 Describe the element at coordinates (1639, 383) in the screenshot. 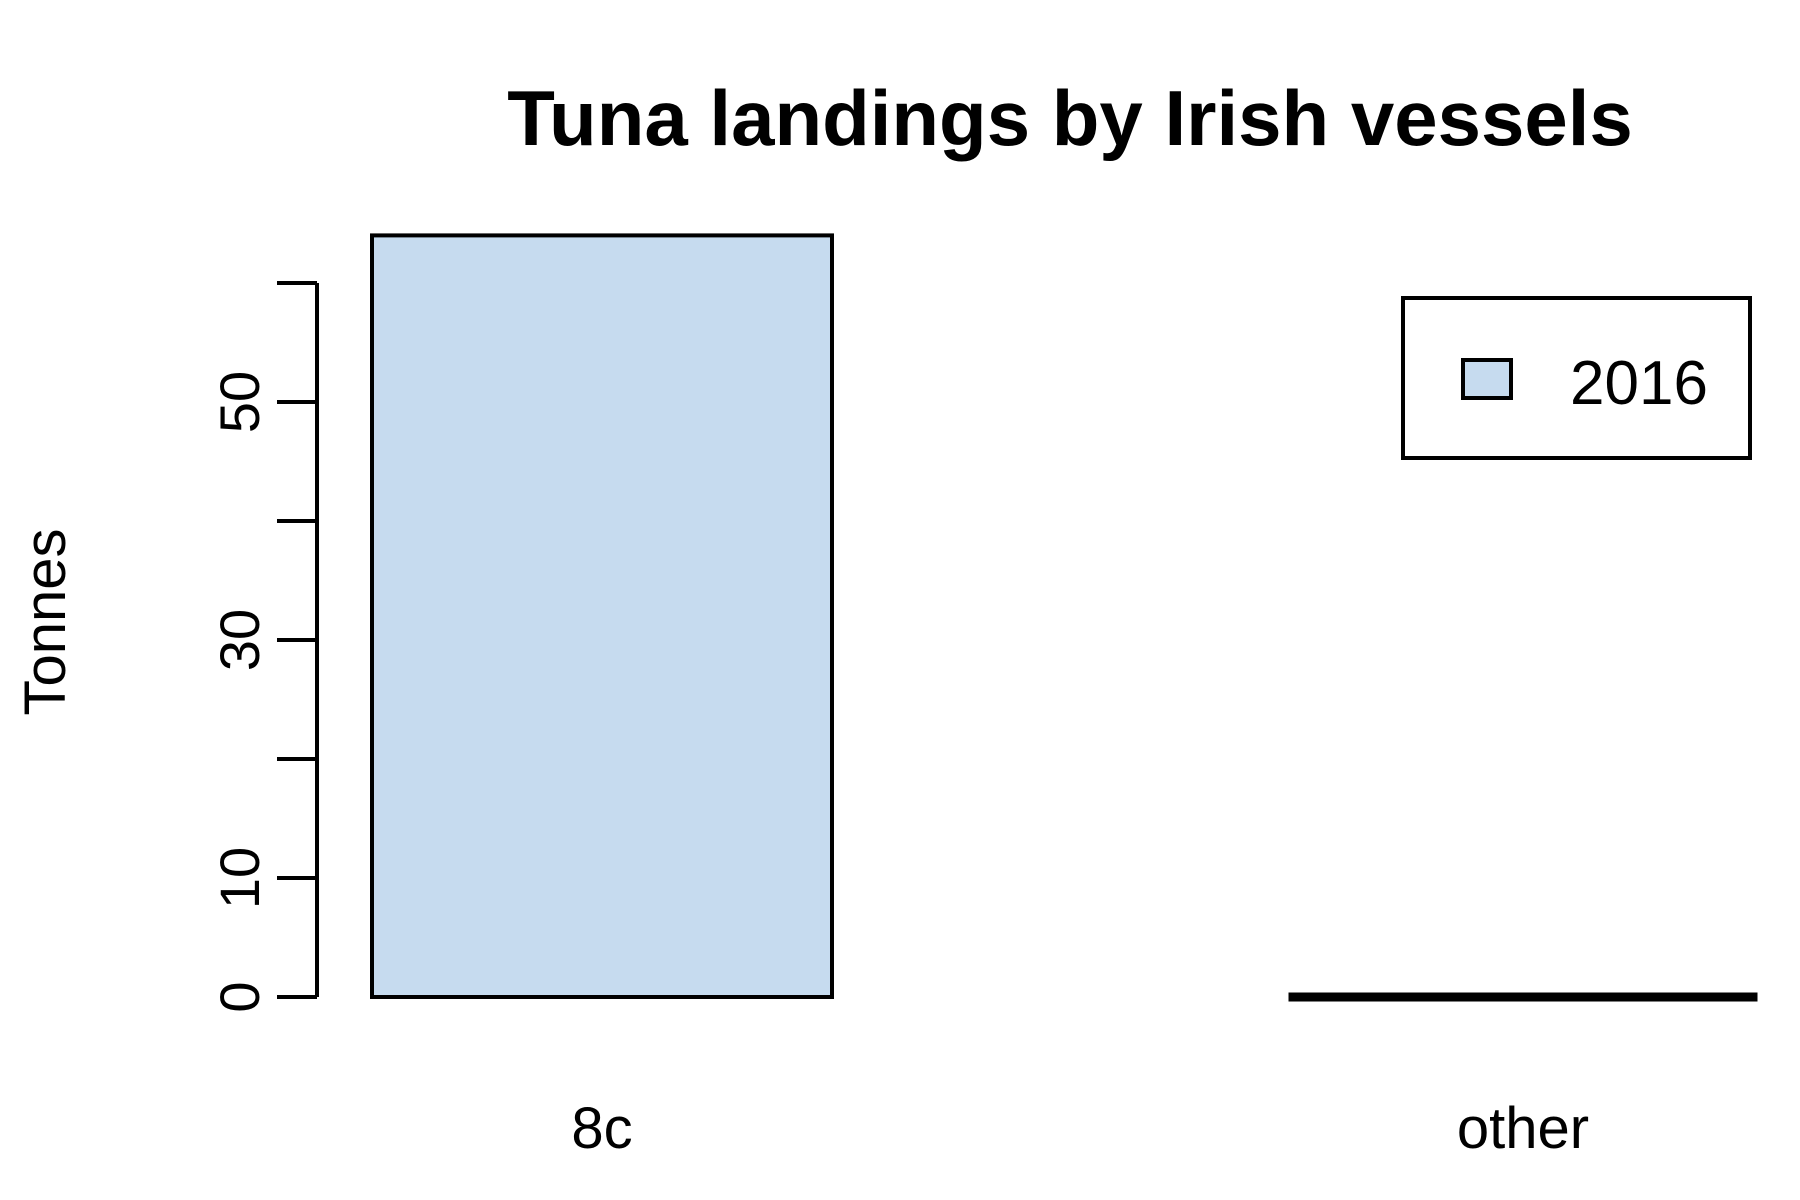

I see `legend-label: 2016` at that location.